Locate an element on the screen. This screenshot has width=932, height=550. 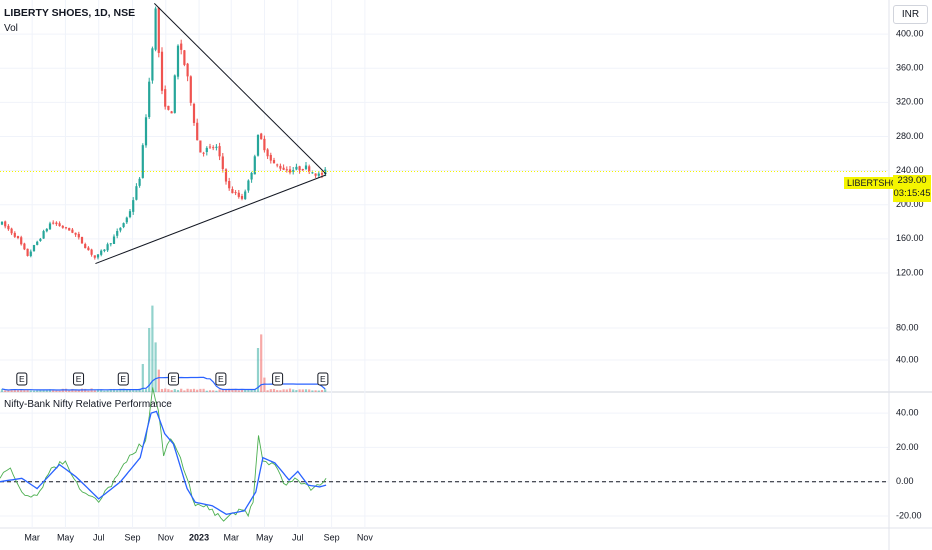
price-tick-label: 160.00 is located at coordinates (910, 238).